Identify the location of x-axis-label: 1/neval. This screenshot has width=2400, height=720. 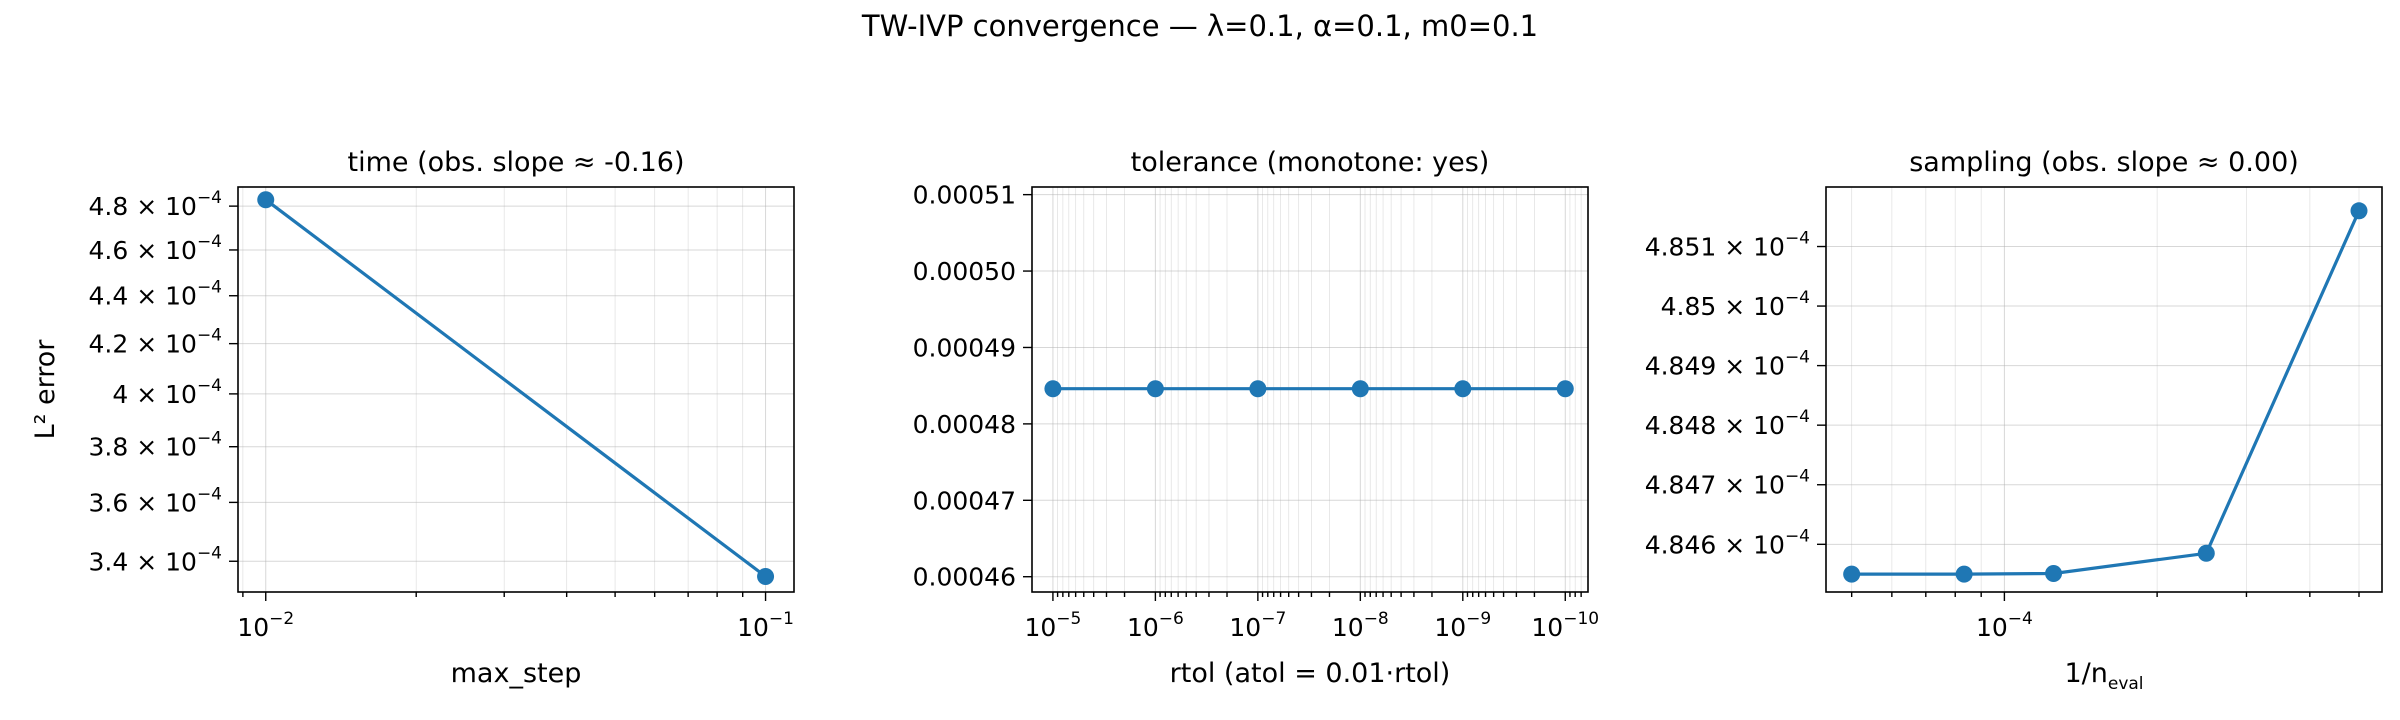
(2103, 676).